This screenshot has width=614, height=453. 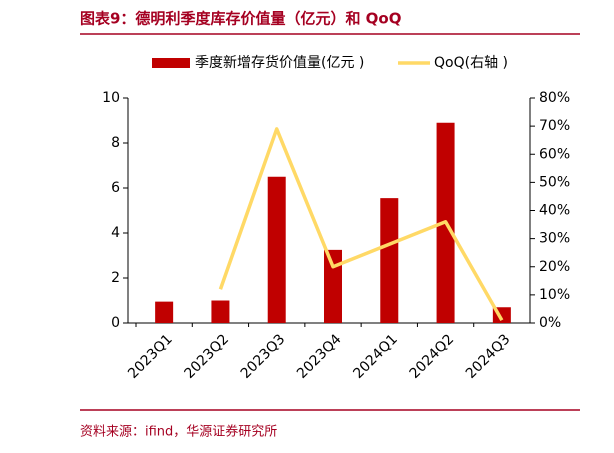 What do you see at coordinates (150, 356) in the screenshot?
I see `x-tick-label: 2023Q1` at bounding box center [150, 356].